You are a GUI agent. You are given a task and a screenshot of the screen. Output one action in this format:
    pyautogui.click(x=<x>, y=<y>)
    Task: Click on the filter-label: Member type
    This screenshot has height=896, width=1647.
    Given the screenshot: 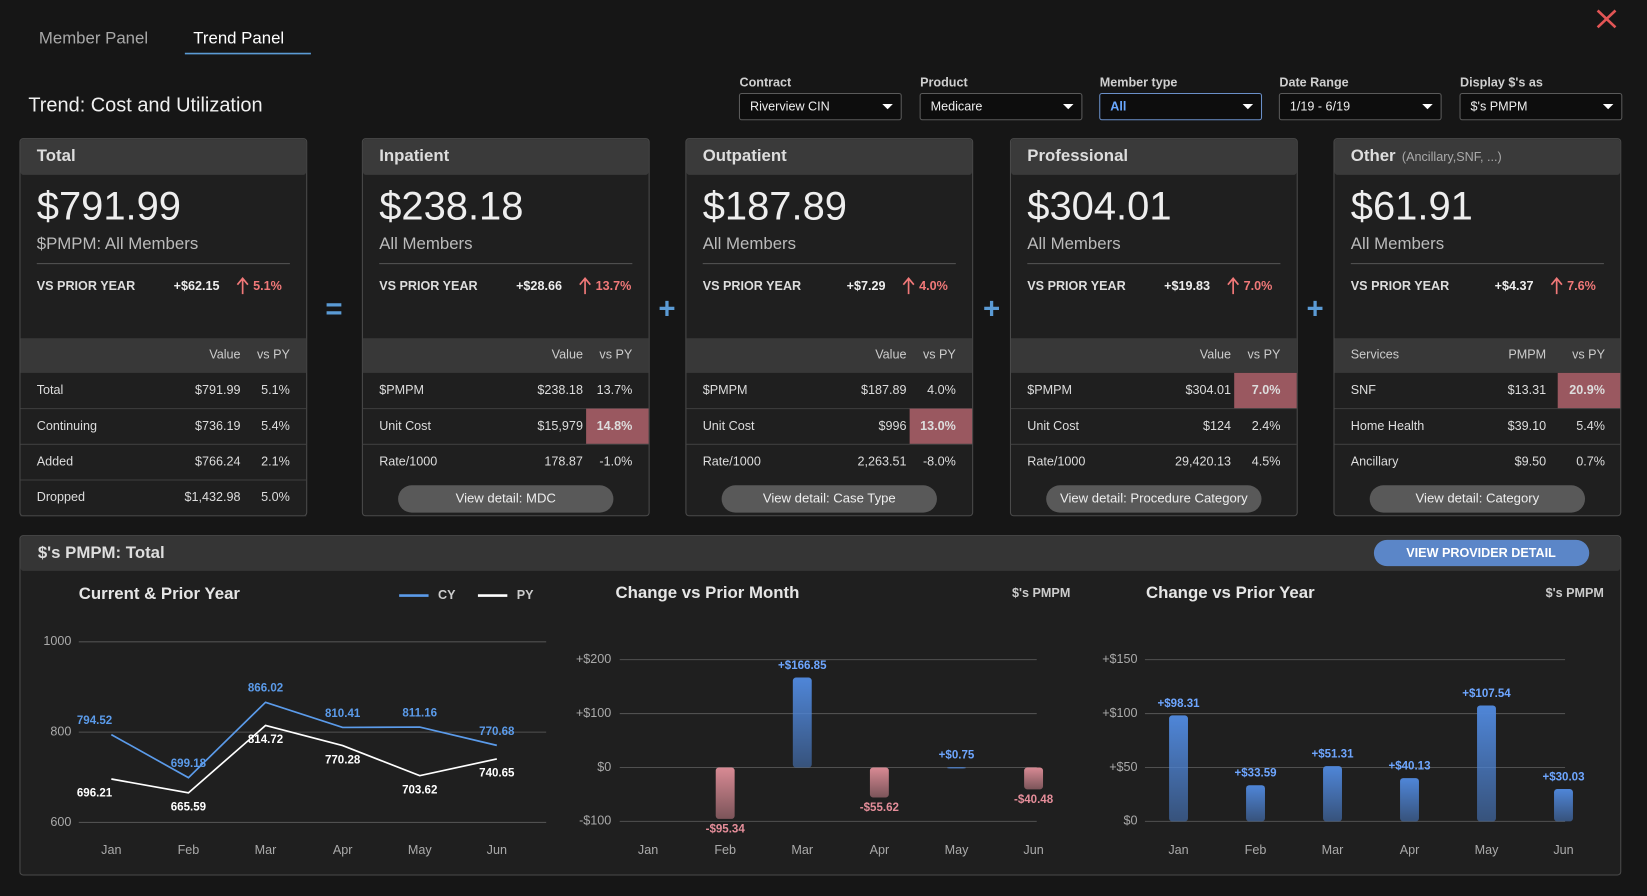 What is the action you would take?
    pyautogui.click(x=1139, y=82)
    